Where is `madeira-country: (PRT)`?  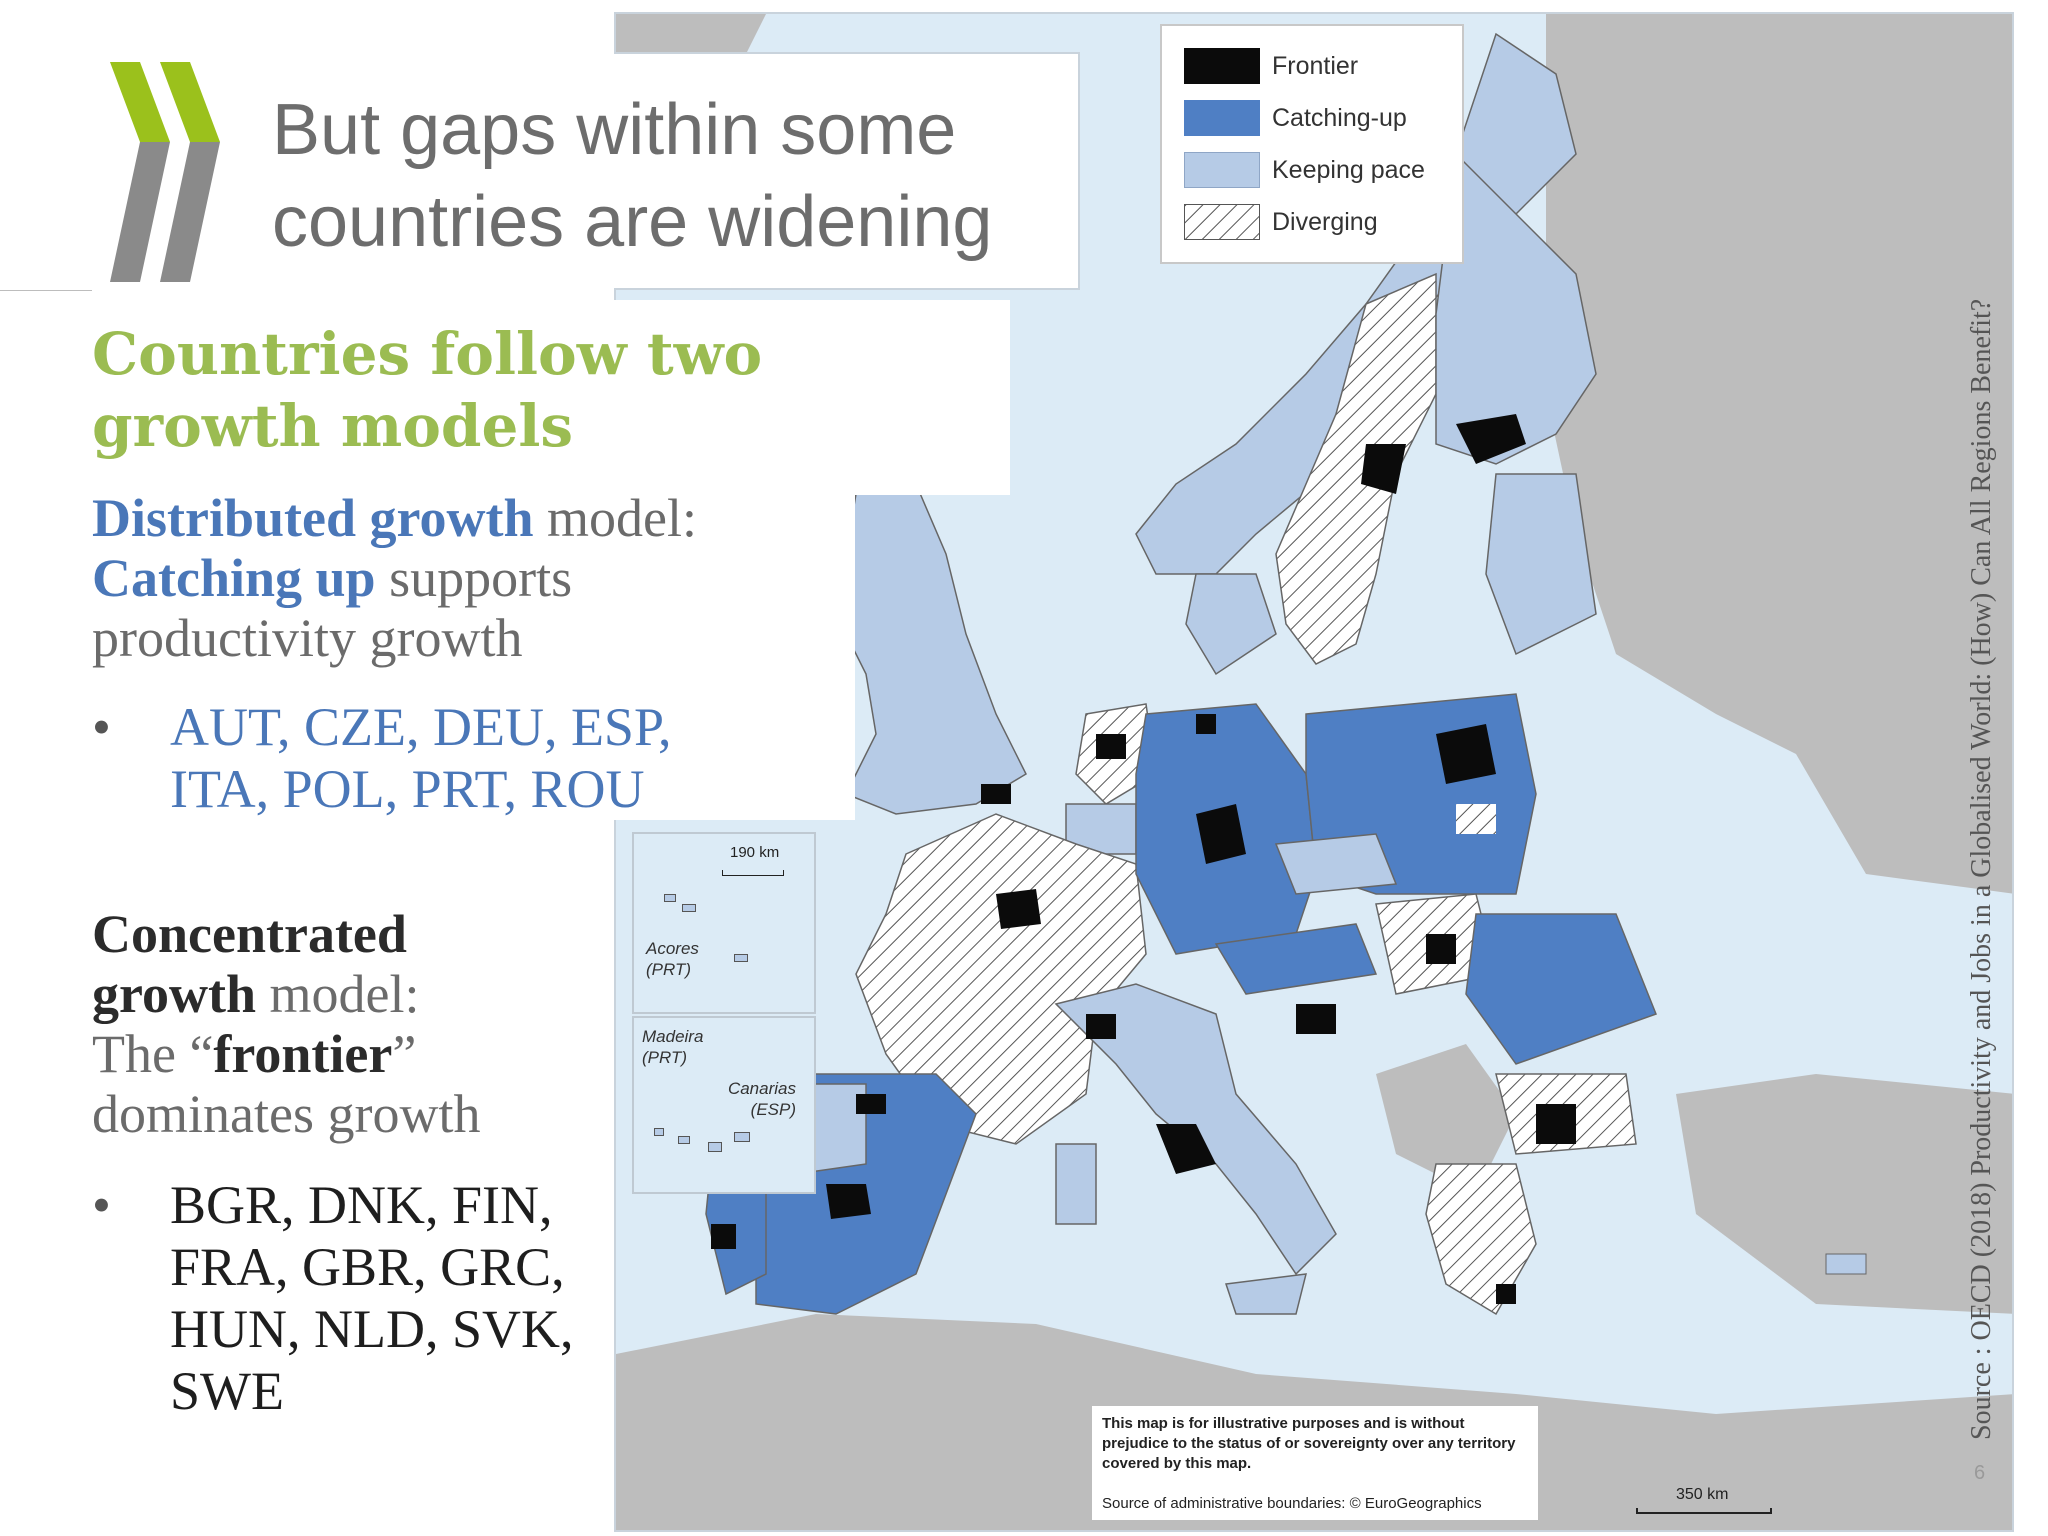 madeira-country: (PRT) is located at coordinates (665, 1057).